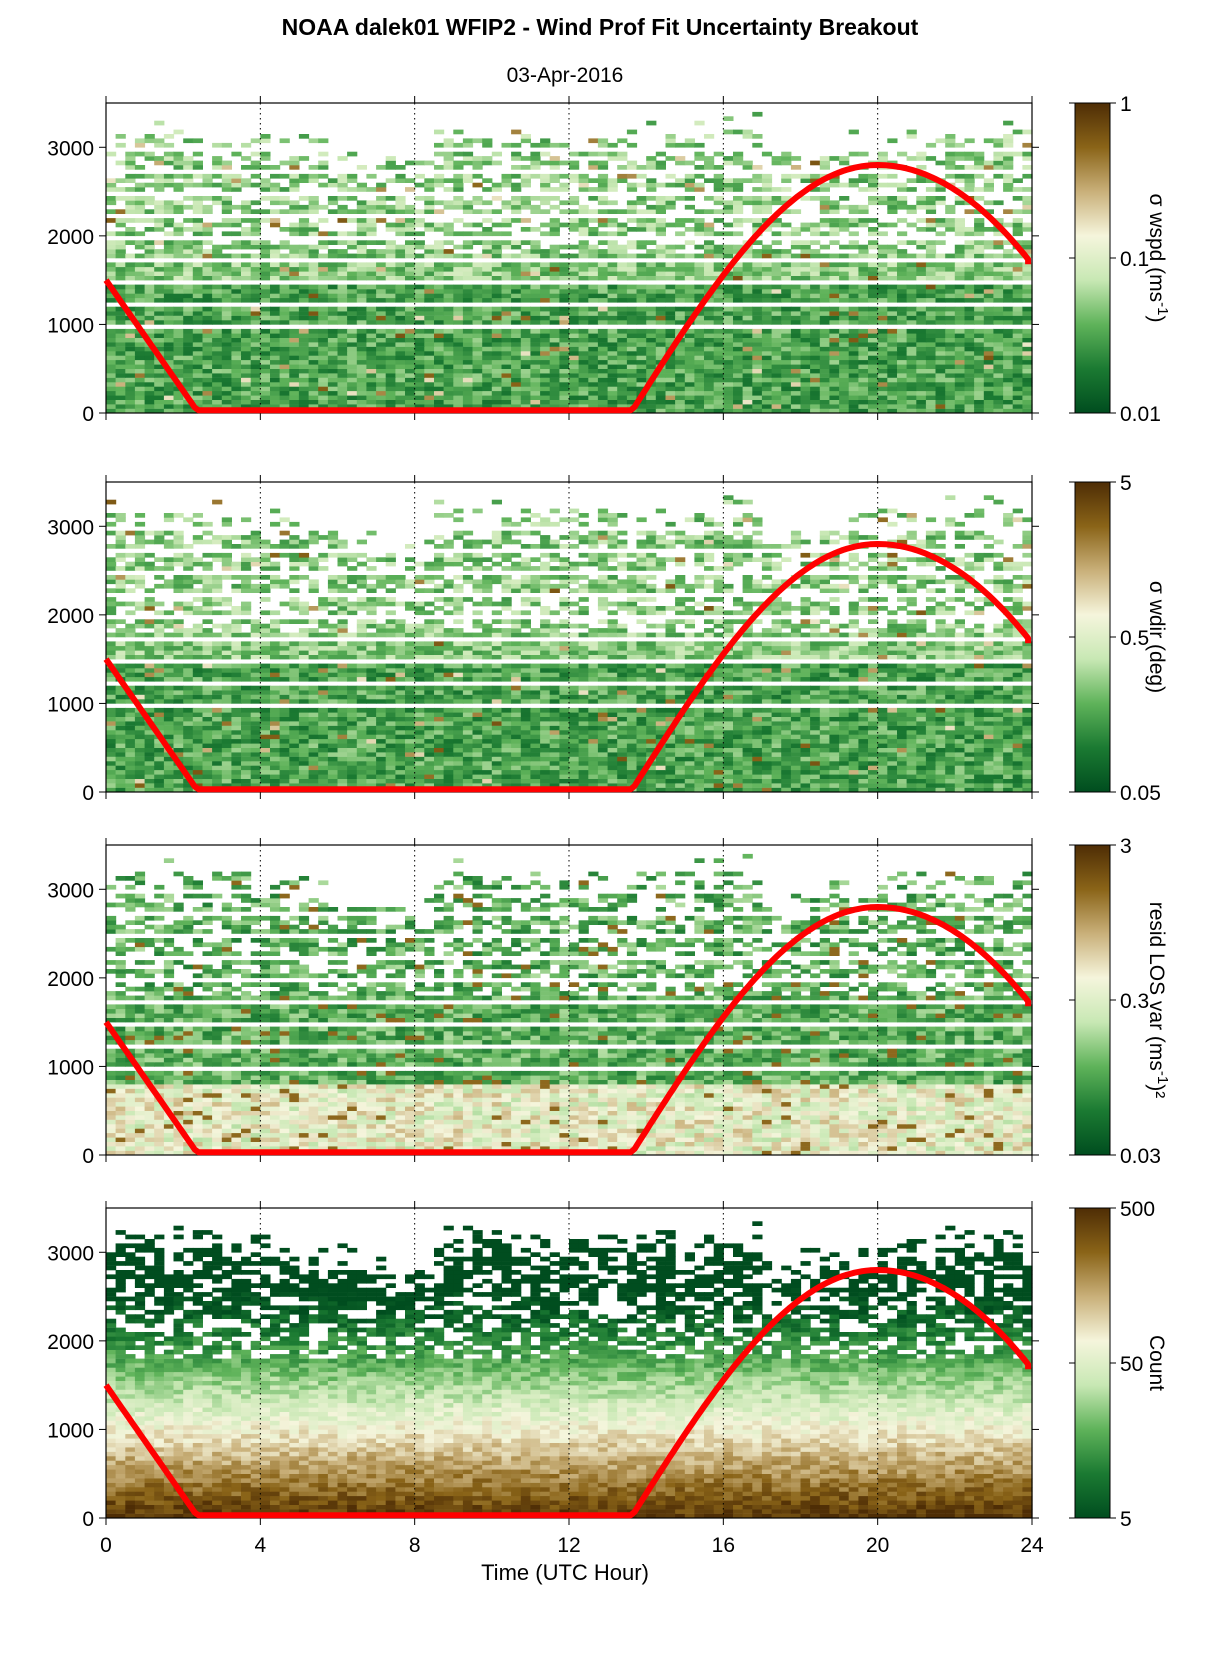 The width and height of the screenshot is (1227, 1655). Describe the element at coordinates (1126, 846) in the screenshot. I see `colorbar-tick-label: 3` at that location.